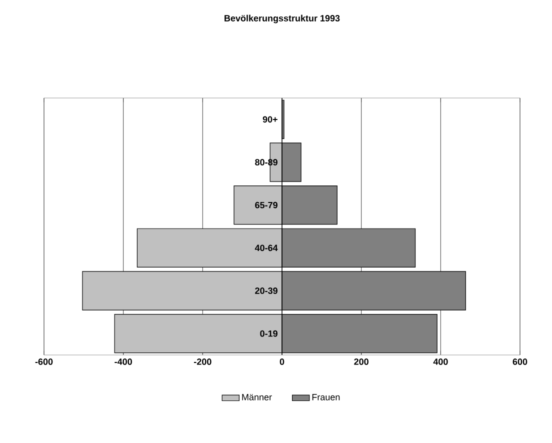 The image size is (552, 443). Describe the element at coordinates (266, 291) in the screenshot. I see `y-tick-label: 20-39` at that location.